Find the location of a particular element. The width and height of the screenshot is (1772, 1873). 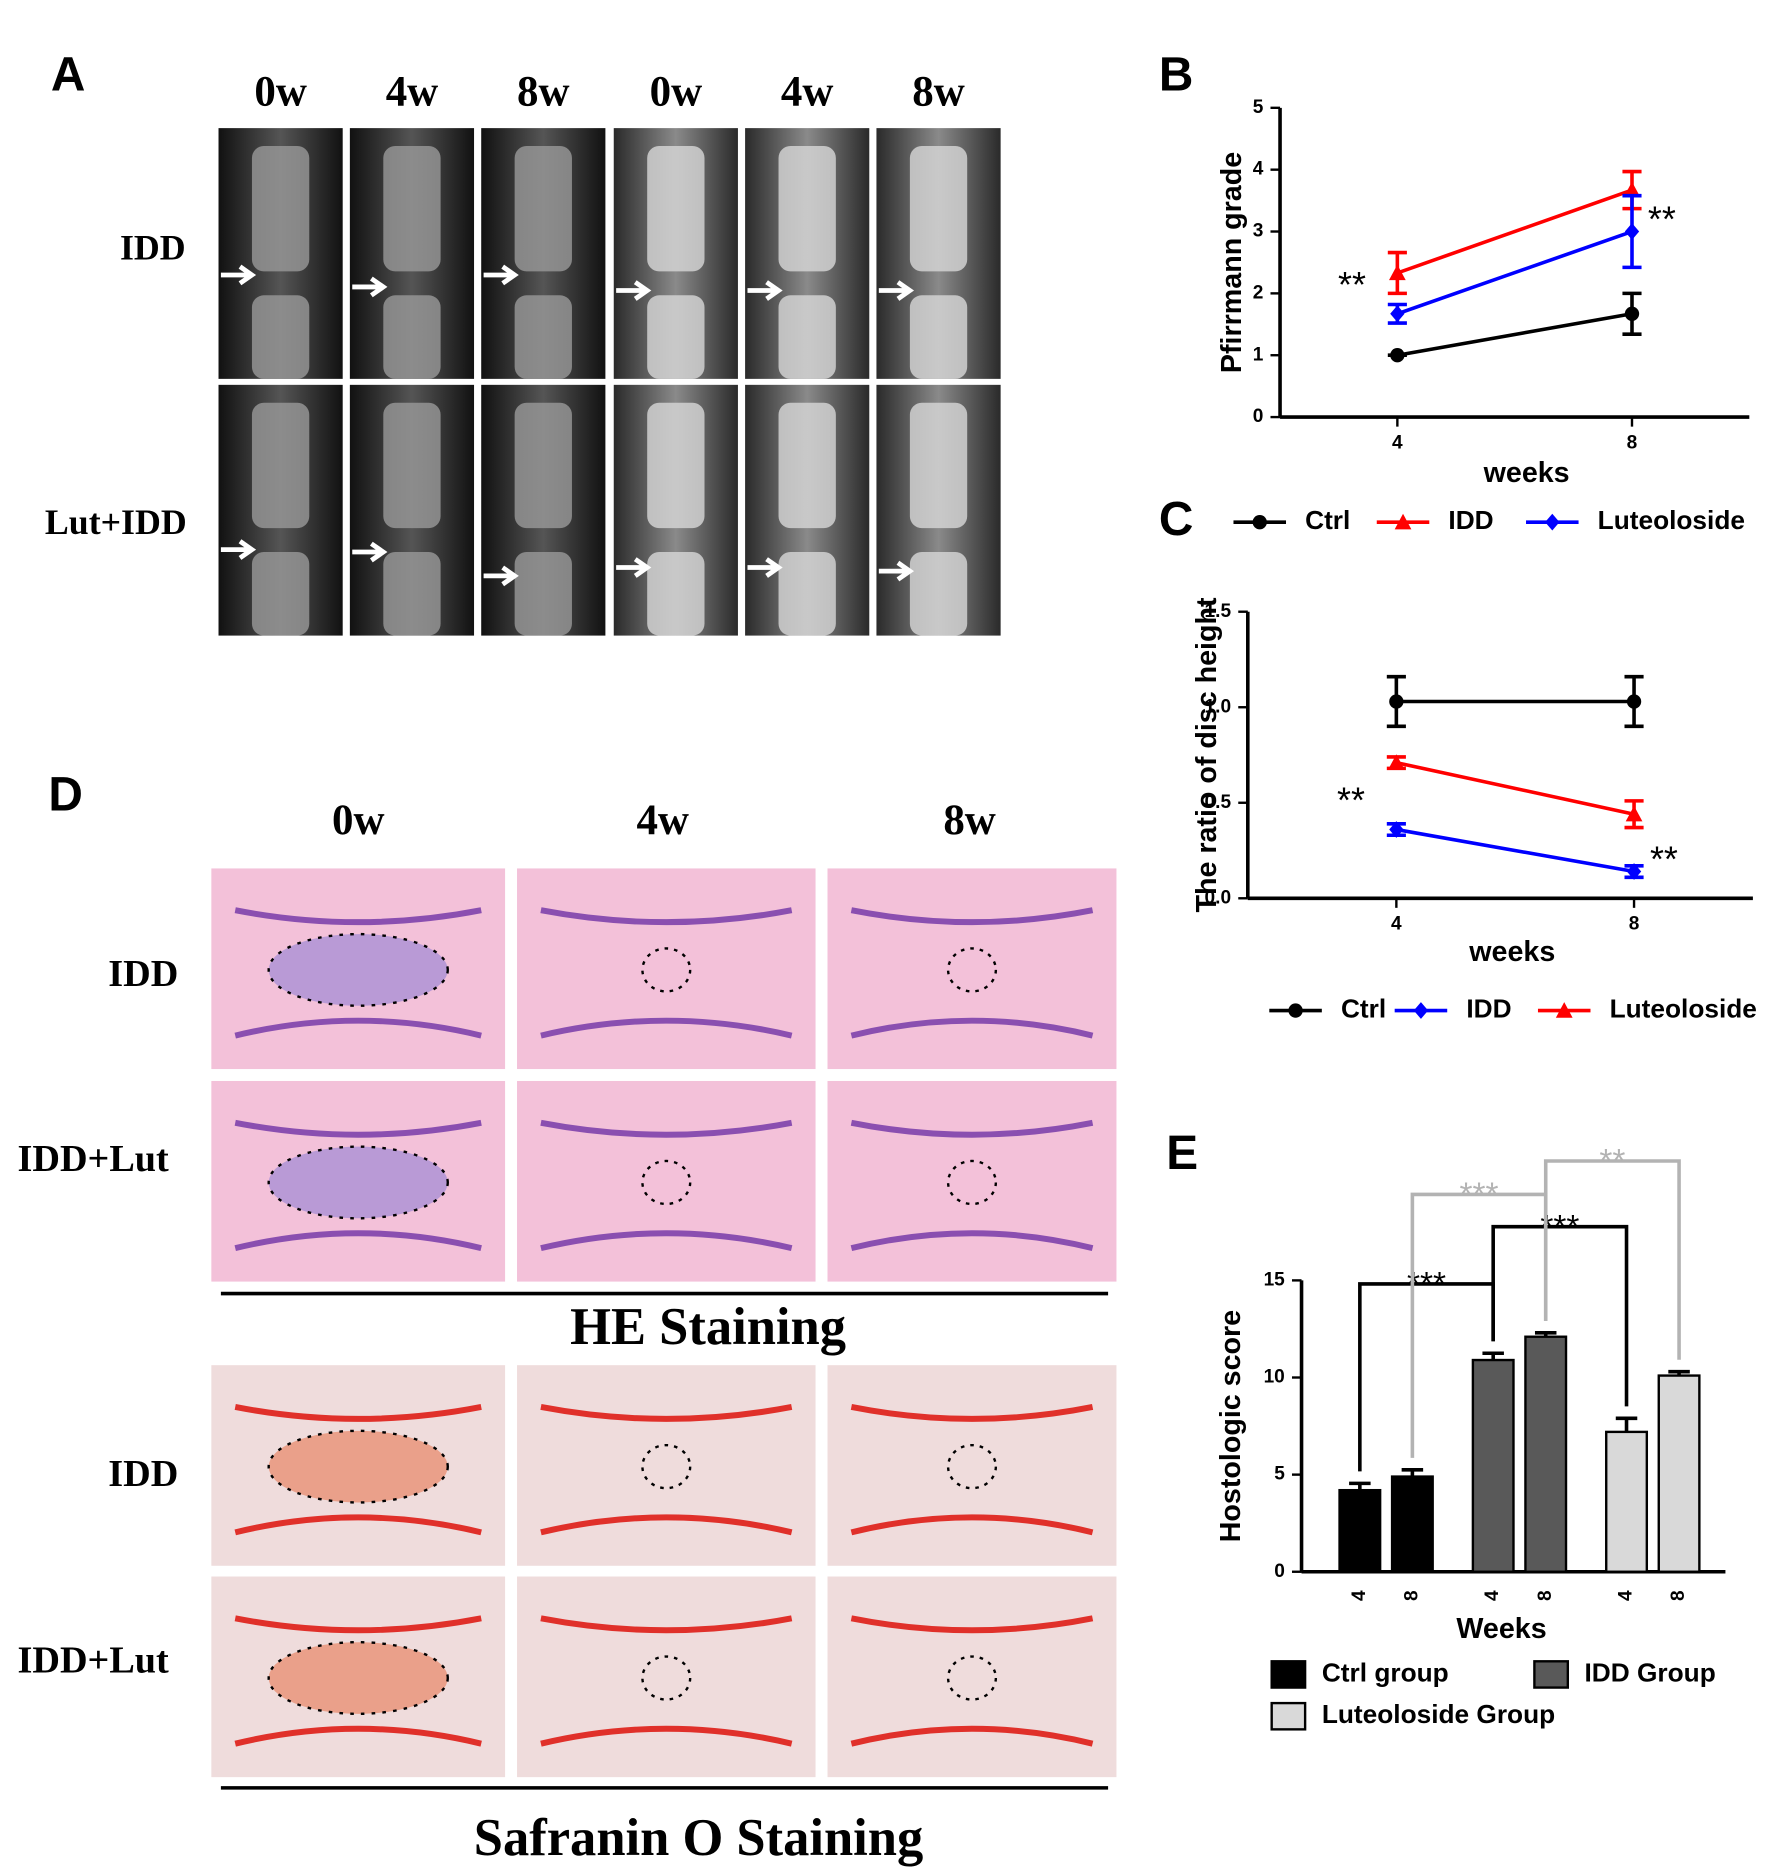

y-axis-label: Pfirrmann grade is located at coordinates (1232, 262).